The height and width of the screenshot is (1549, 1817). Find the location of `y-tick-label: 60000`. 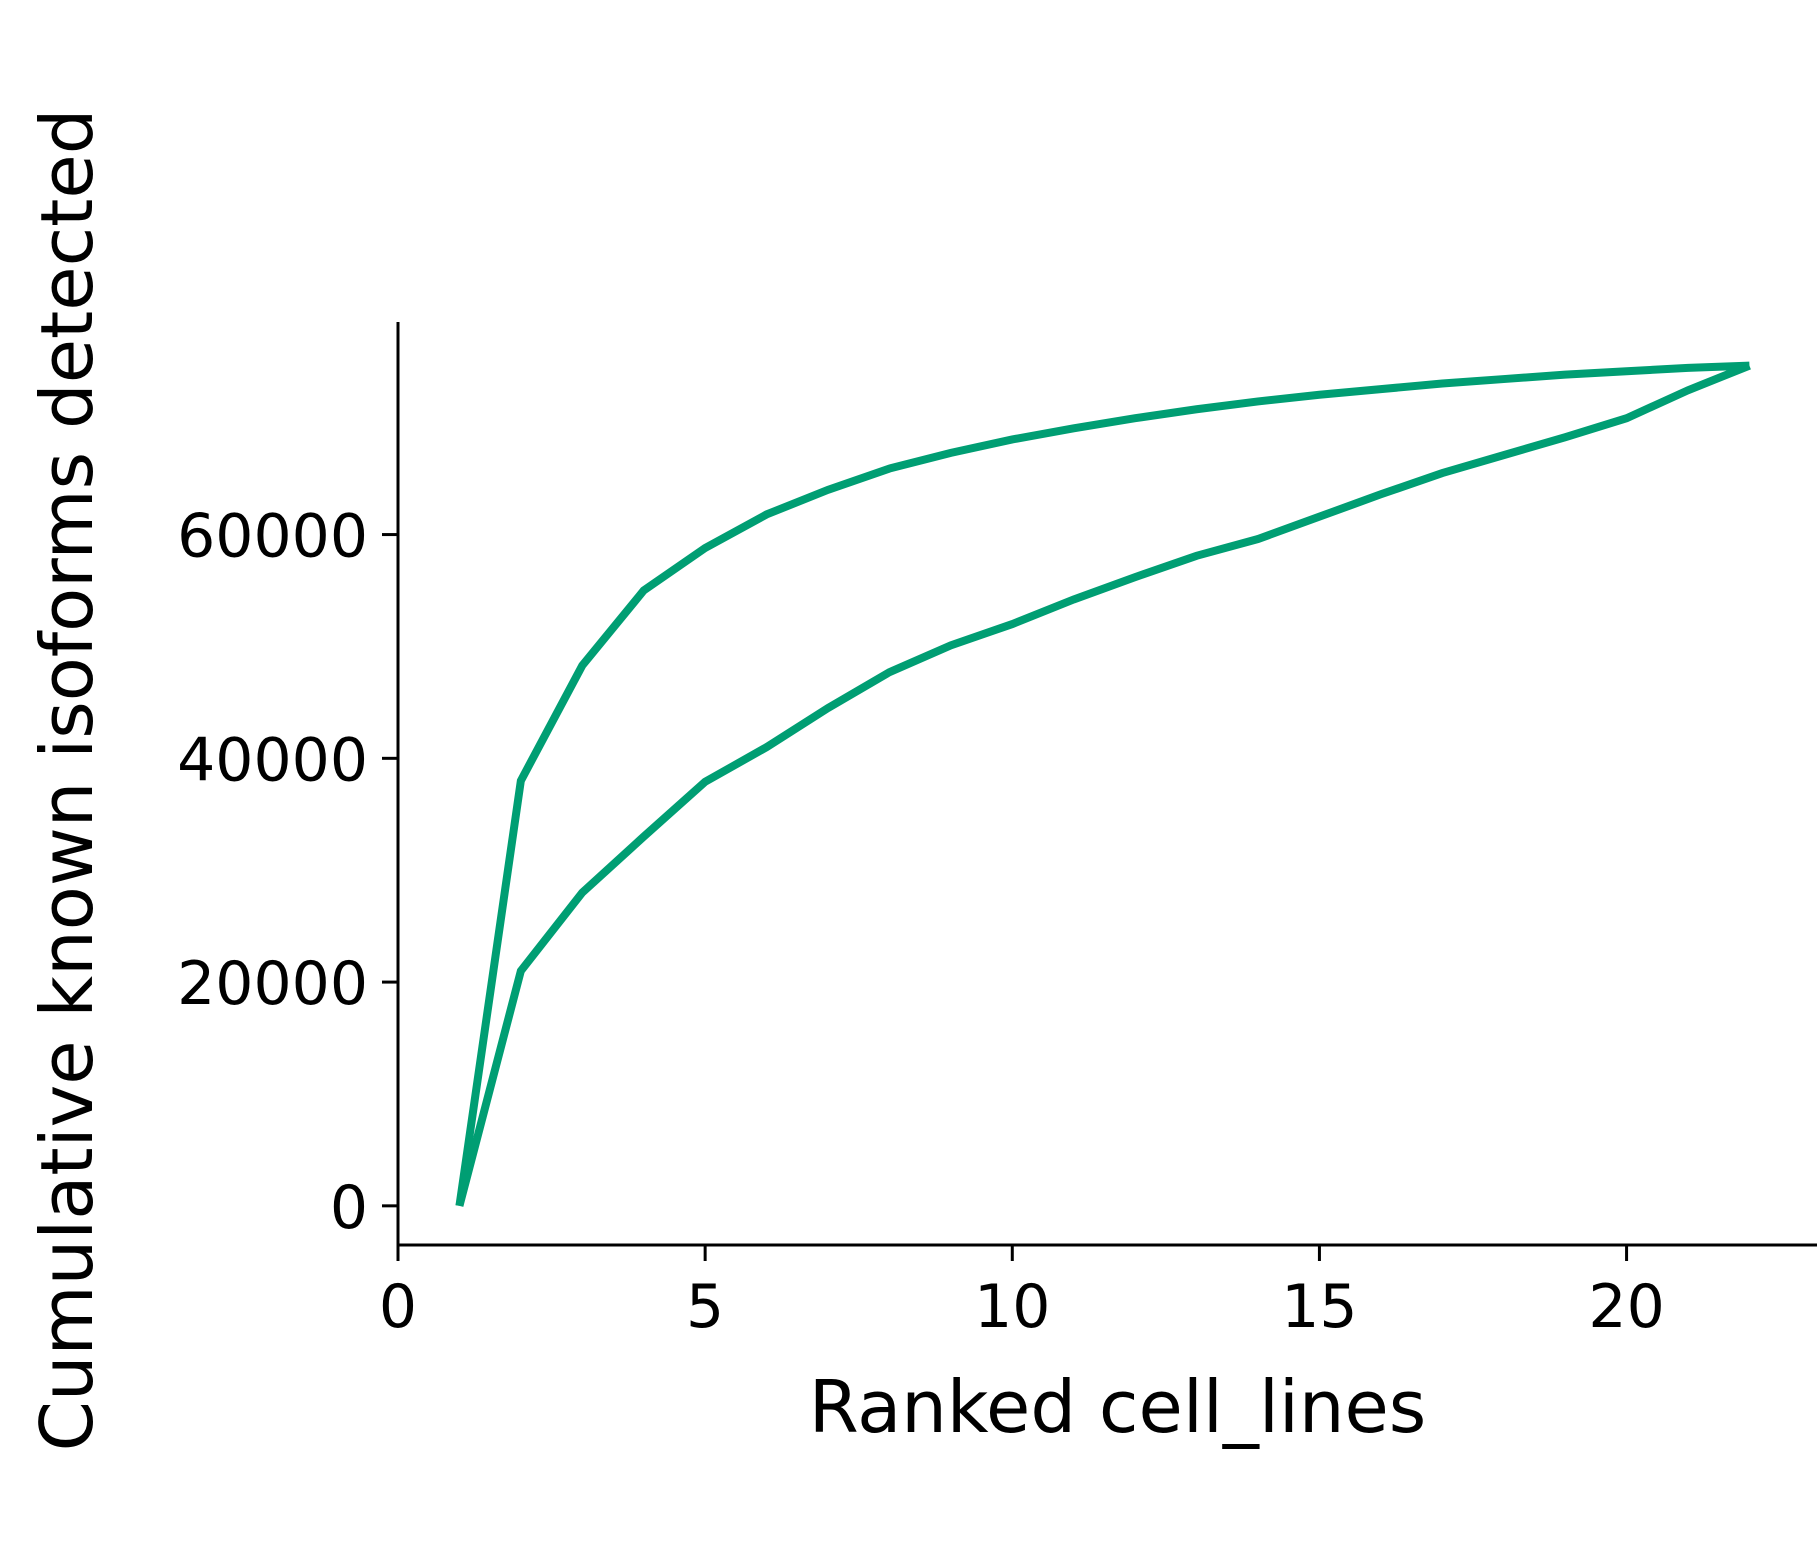

y-tick-label: 60000 is located at coordinates (272, 537).